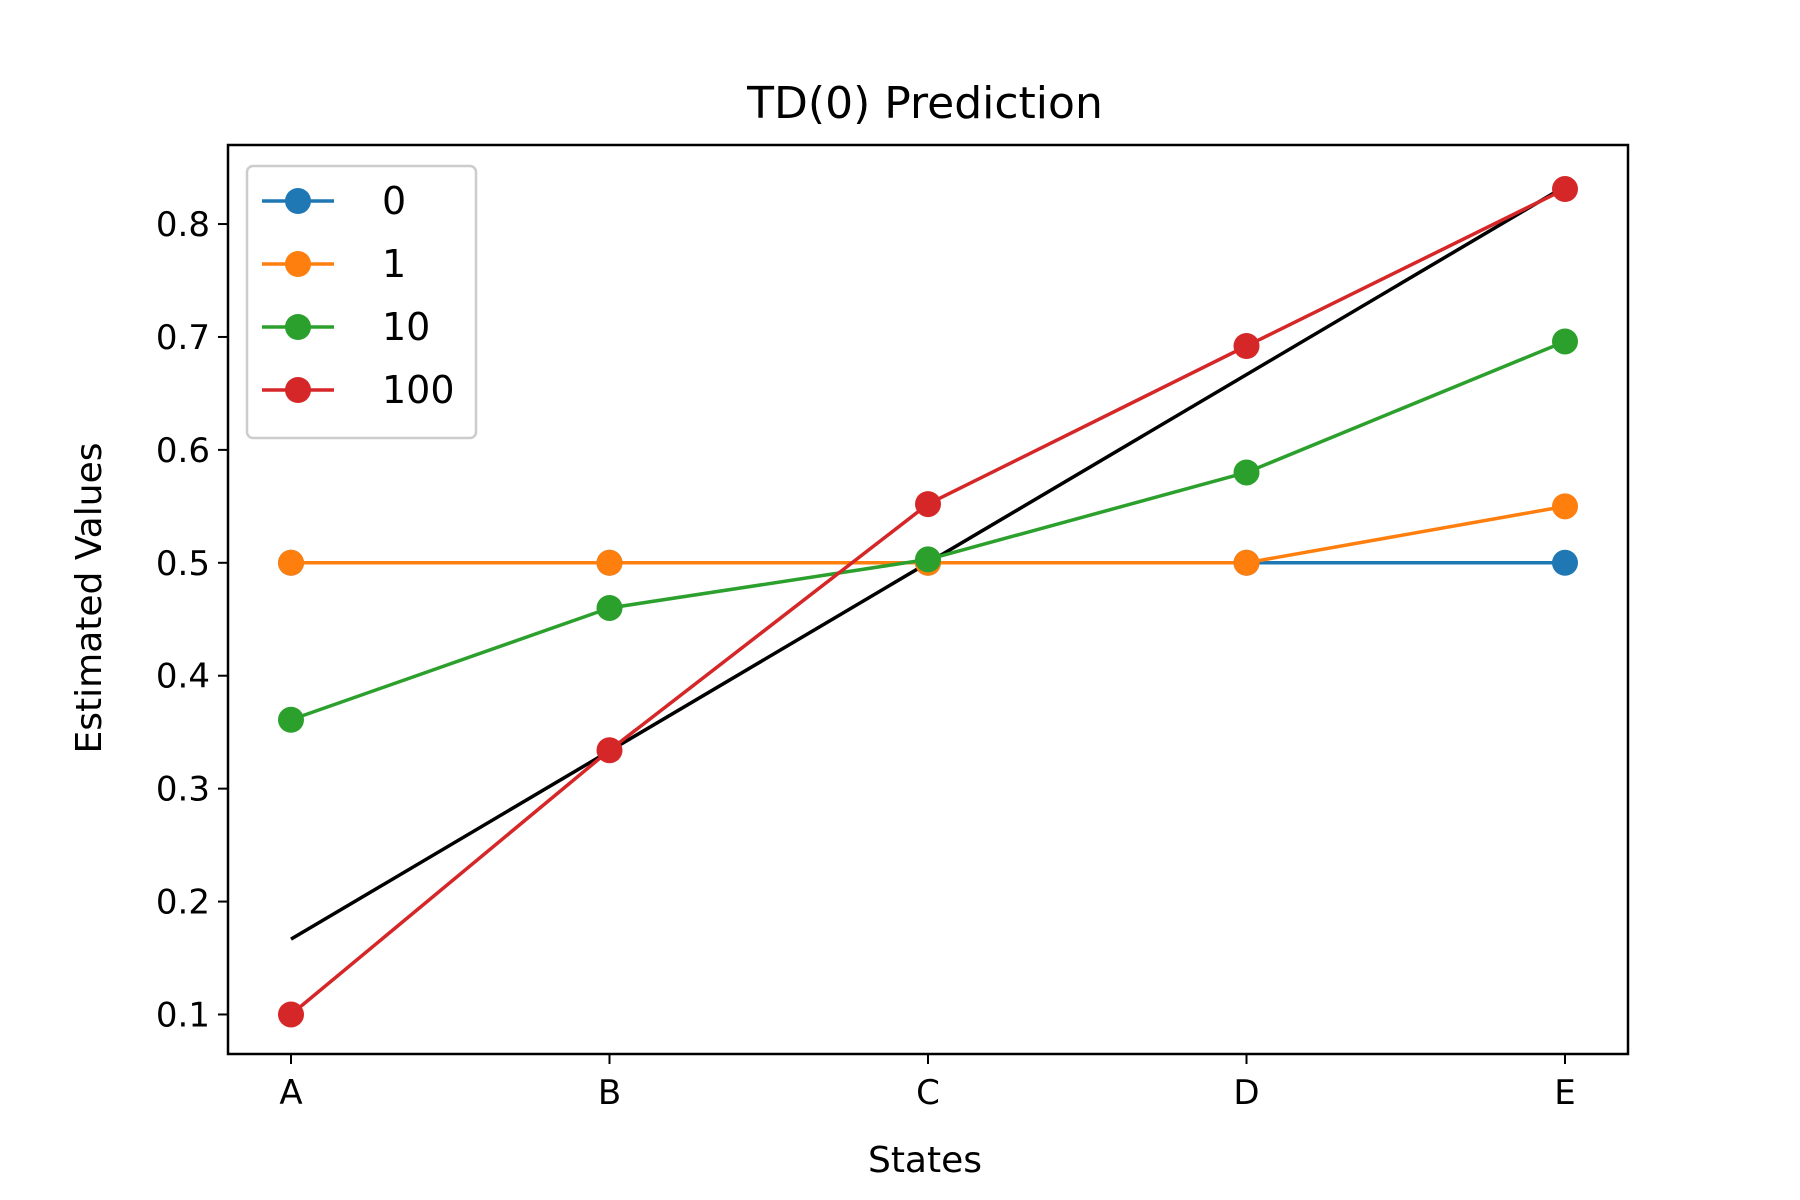 Image resolution: width=1800 pixels, height=1200 pixels. Describe the element at coordinates (183, 225) in the screenshot. I see `y-tick-label: 0.8` at that location.